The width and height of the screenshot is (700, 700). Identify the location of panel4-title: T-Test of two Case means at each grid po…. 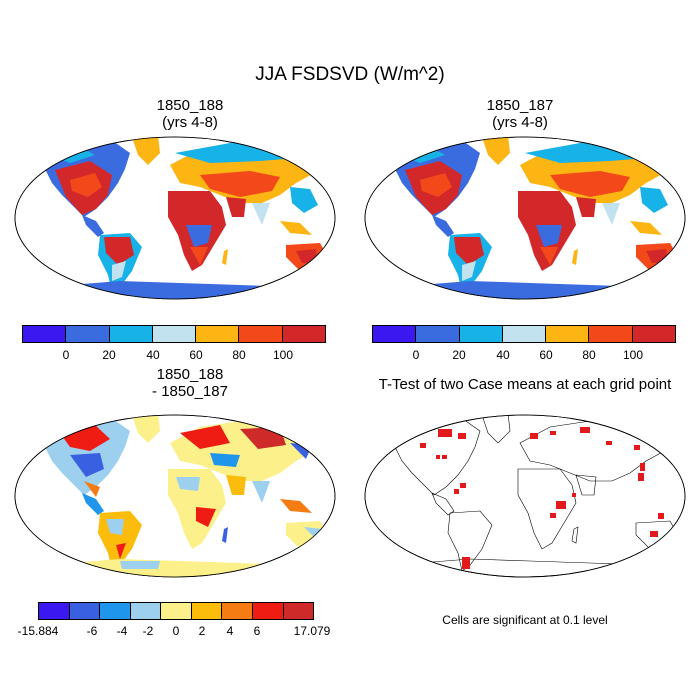
(525, 384).